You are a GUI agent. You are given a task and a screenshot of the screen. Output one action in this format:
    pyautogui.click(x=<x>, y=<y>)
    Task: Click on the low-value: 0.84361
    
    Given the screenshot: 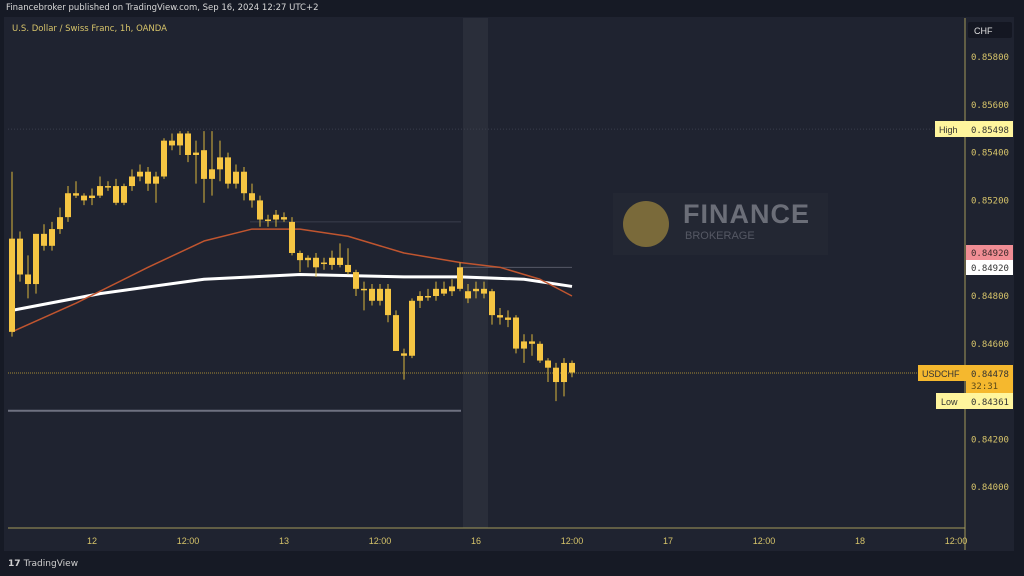 What is the action you would take?
    pyautogui.click(x=990, y=403)
    